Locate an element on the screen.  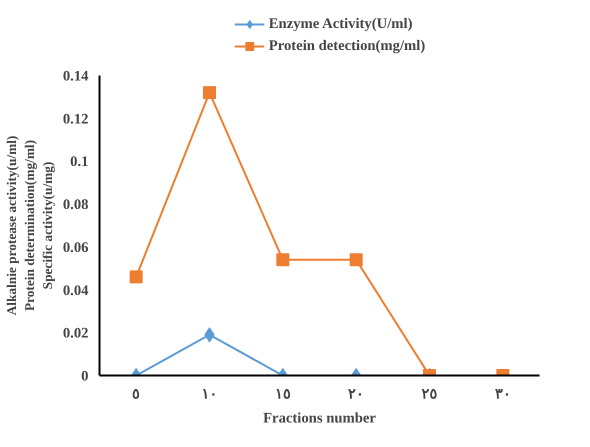
x-tick-label: ٥ is located at coordinates (136, 394).